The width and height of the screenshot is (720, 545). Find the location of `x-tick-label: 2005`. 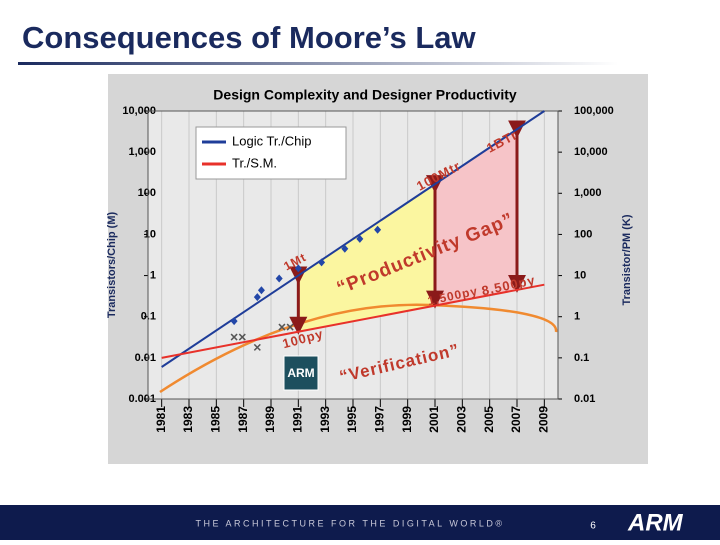

x-tick-label: 2005 is located at coordinates (489, 419).